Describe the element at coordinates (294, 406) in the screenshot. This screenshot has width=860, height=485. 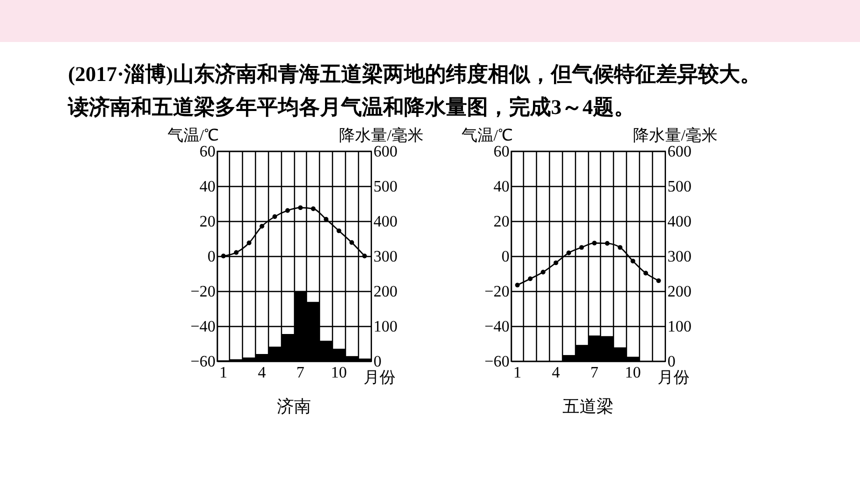
I see `text: 济南` at that location.